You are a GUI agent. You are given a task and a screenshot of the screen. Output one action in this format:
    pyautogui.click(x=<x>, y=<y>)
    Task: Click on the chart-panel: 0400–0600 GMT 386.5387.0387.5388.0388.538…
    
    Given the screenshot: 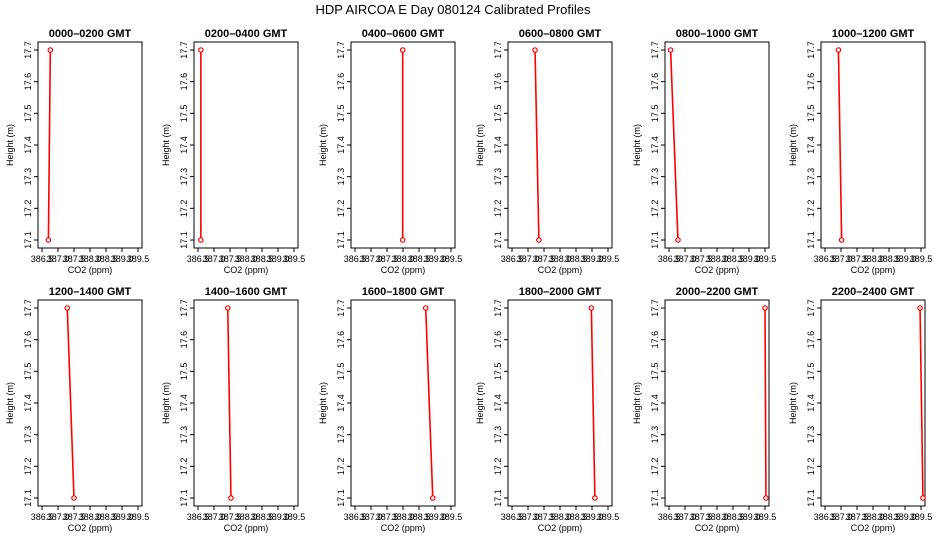 What is the action you would take?
    pyautogui.click(x=390, y=151)
    